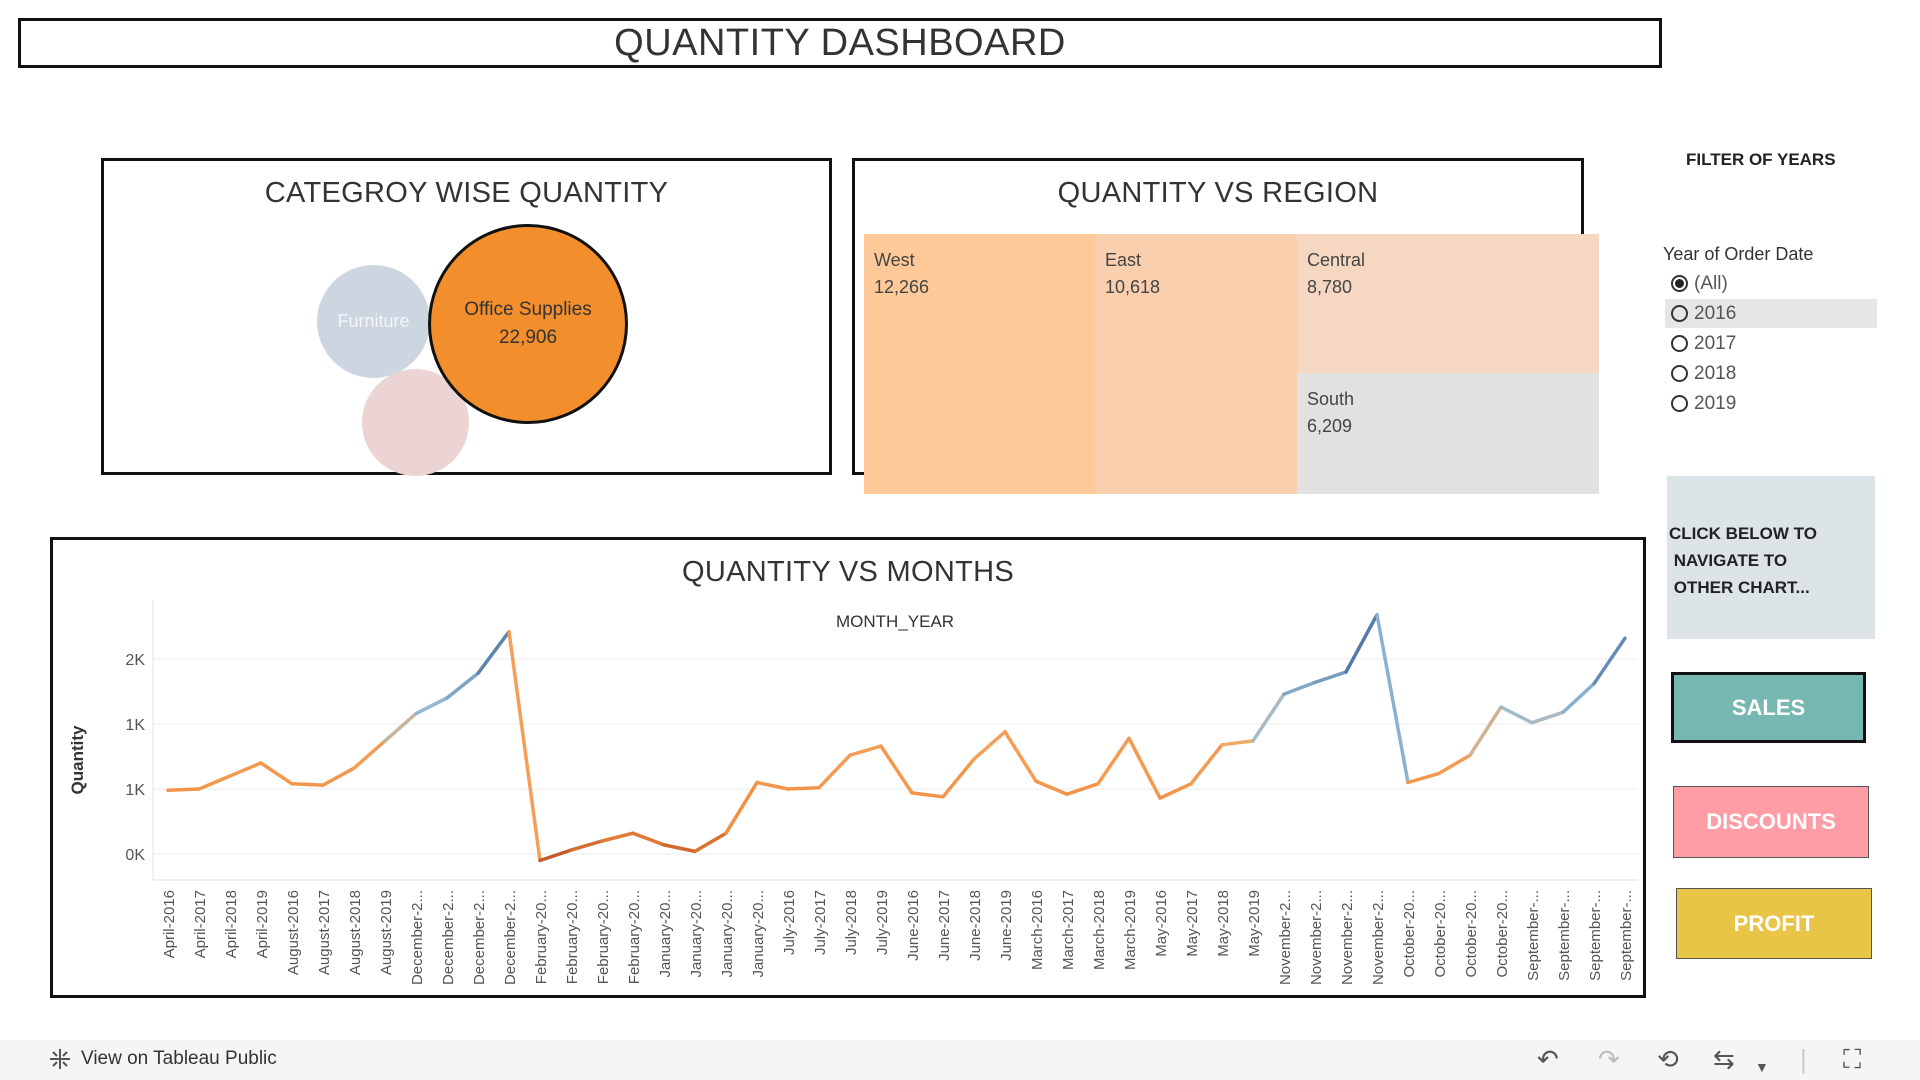  I want to click on radio-option-2018: 2018, so click(1771, 373).